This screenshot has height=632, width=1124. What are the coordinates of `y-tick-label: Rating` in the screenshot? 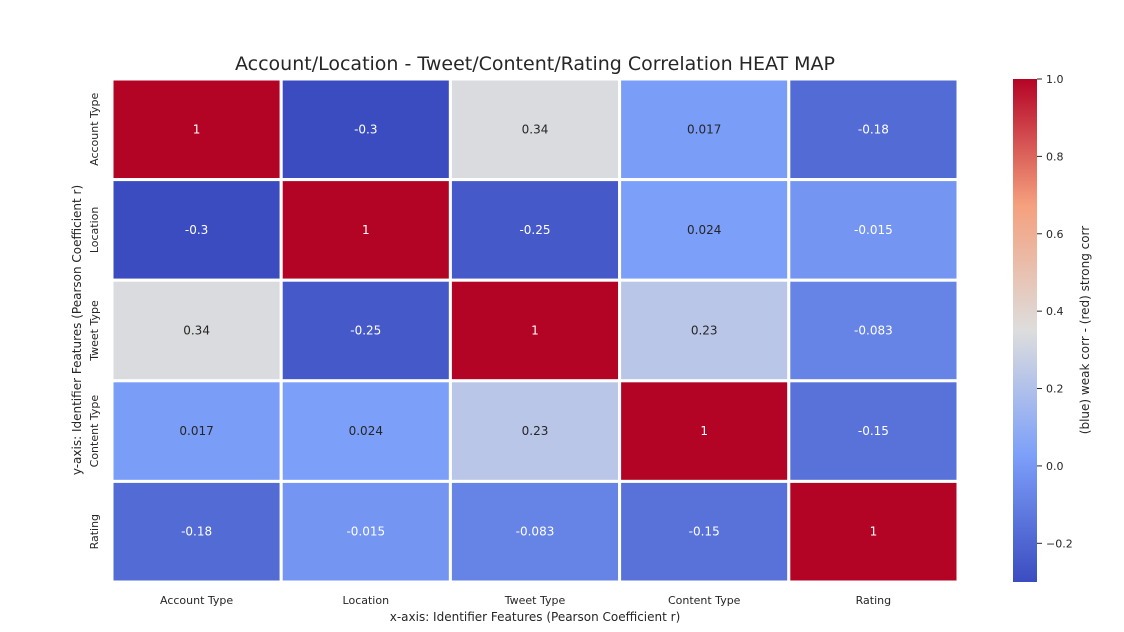 It's located at (94, 531).